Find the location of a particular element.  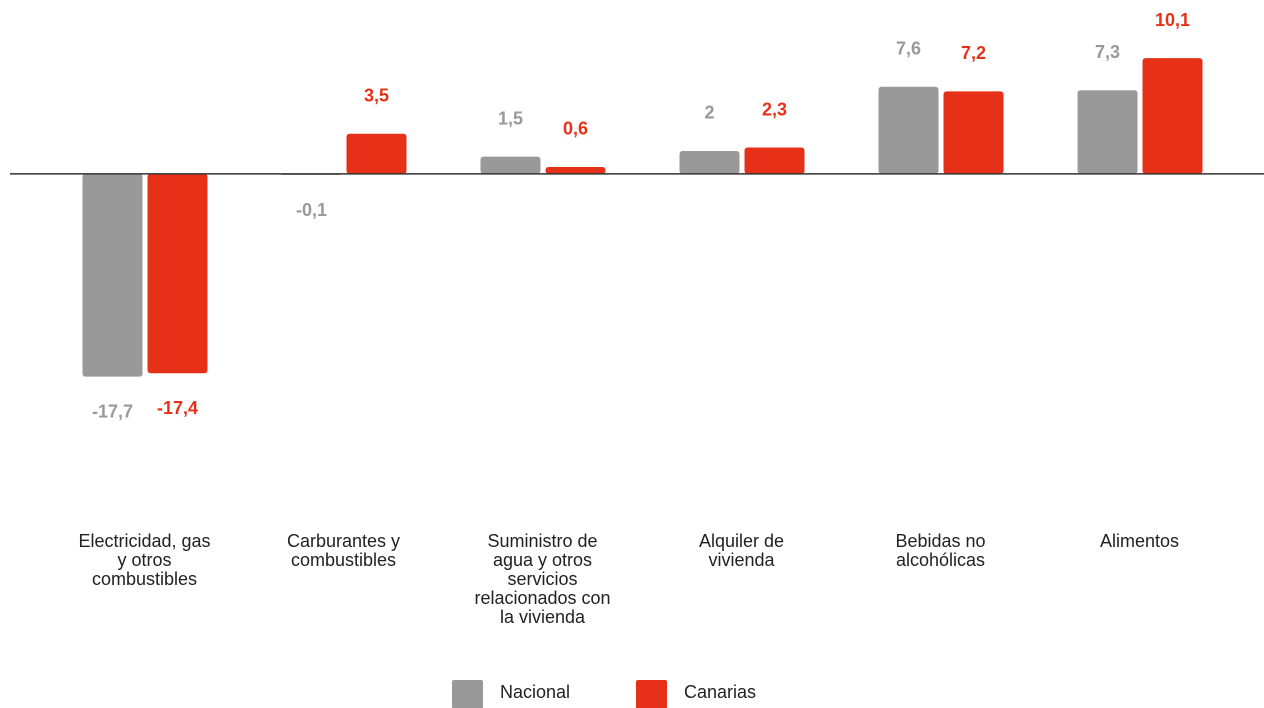

x-tick-label: Alquiler de vivienda is located at coordinates (741, 550).